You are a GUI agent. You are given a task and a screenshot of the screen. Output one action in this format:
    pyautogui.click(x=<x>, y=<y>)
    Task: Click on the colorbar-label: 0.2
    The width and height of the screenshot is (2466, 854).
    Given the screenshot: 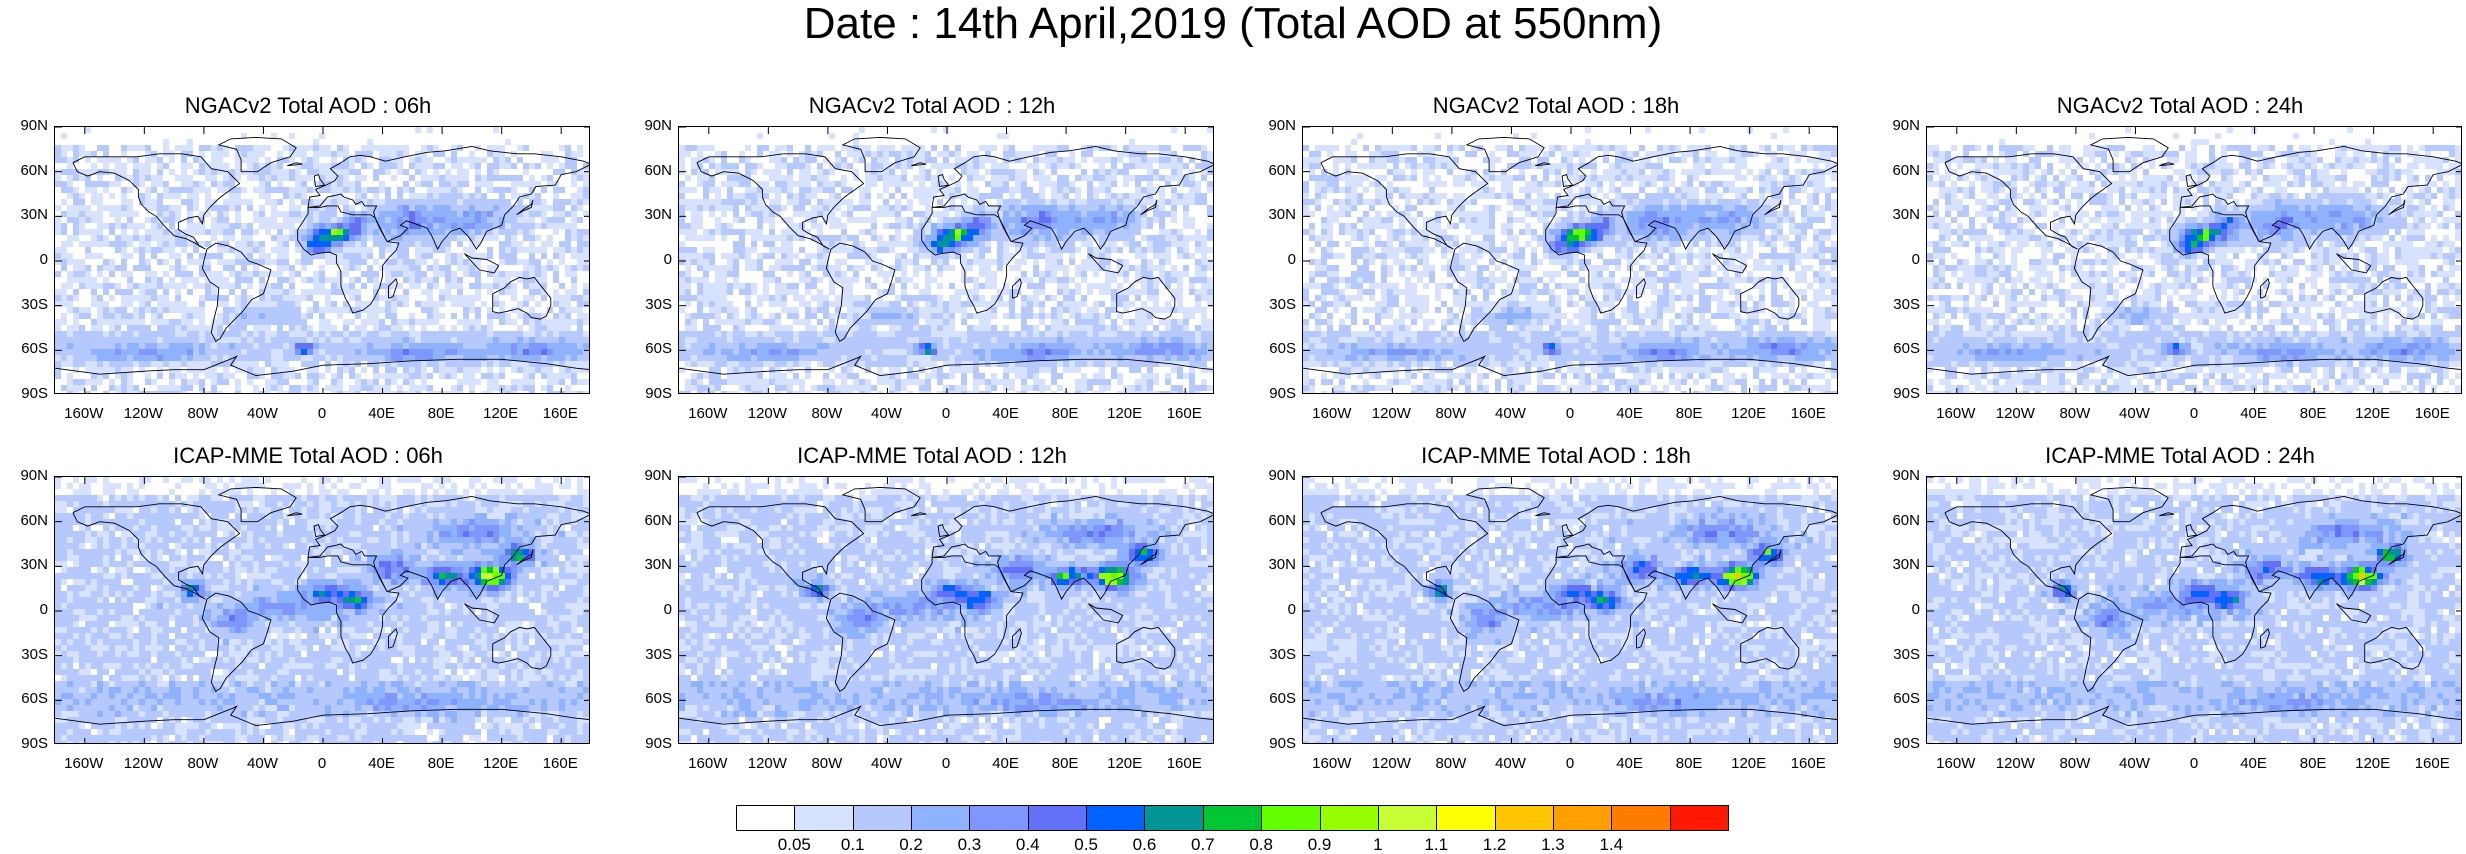 What is the action you would take?
    pyautogui.click(x=911, y=845)
    